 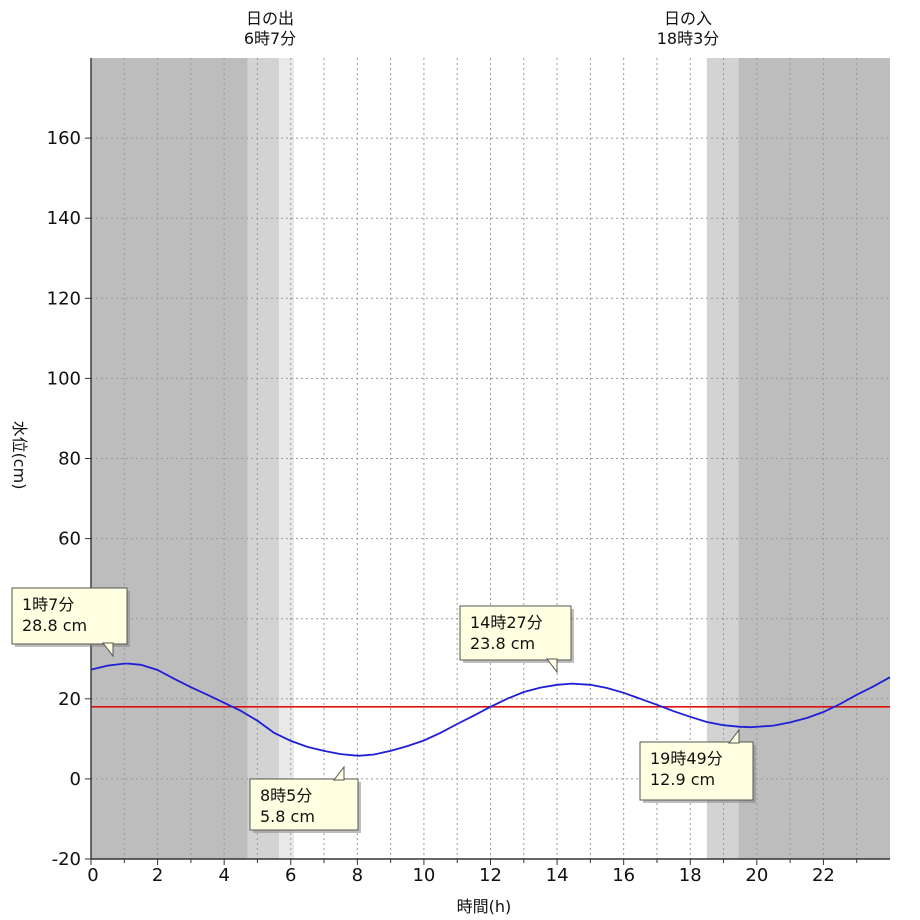 What do you see at coordinates (223, 875) in the screenshot?
I see `x-tick-label: 4` at bounding box center [223, 875].